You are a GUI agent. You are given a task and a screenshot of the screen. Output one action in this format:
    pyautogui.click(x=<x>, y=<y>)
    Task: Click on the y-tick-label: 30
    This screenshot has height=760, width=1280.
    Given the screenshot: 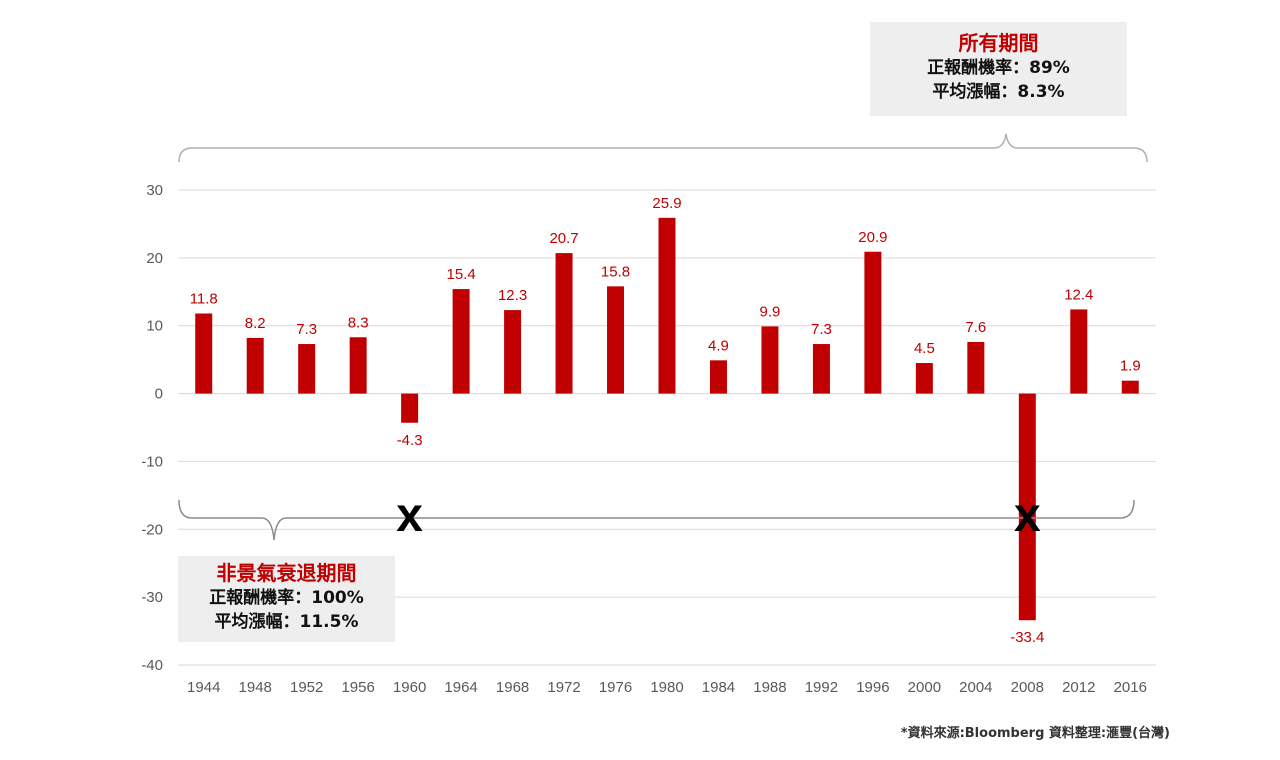 What is the action you would take?
    pyautogui.click(x=154, y=190)
    